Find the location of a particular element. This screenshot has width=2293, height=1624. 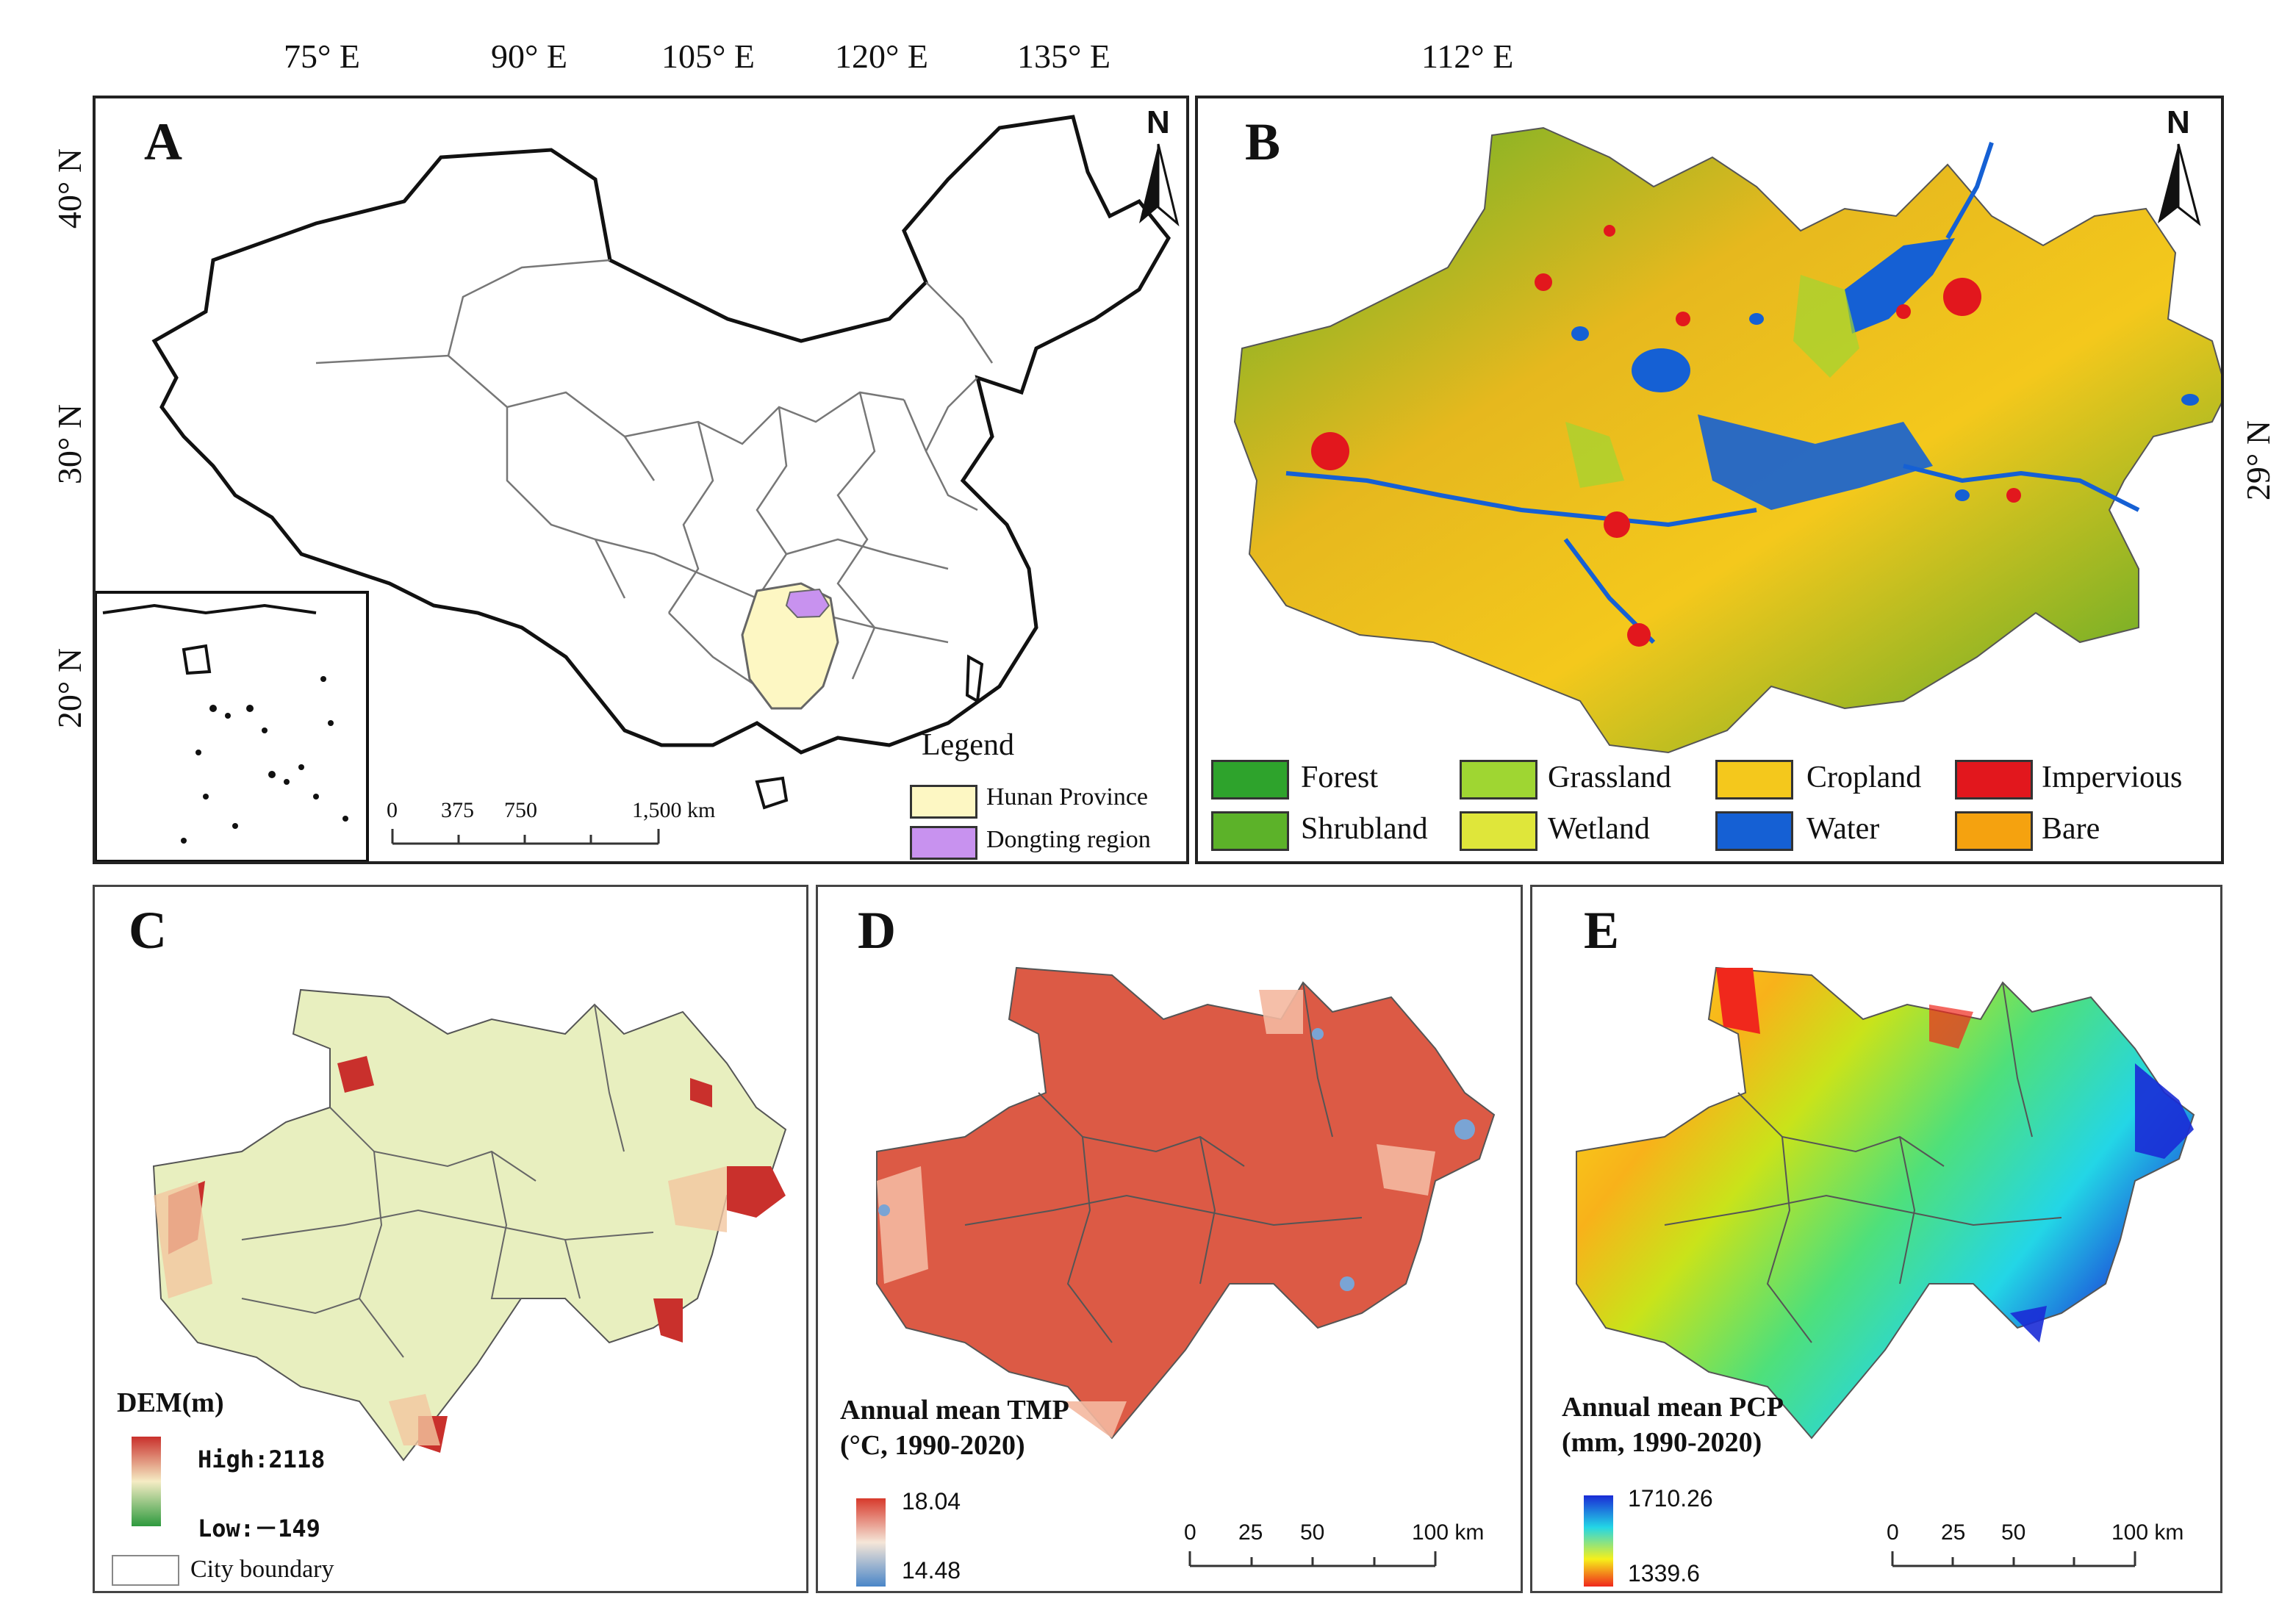

dem-map-svg is located at coordinates (449, 1287).